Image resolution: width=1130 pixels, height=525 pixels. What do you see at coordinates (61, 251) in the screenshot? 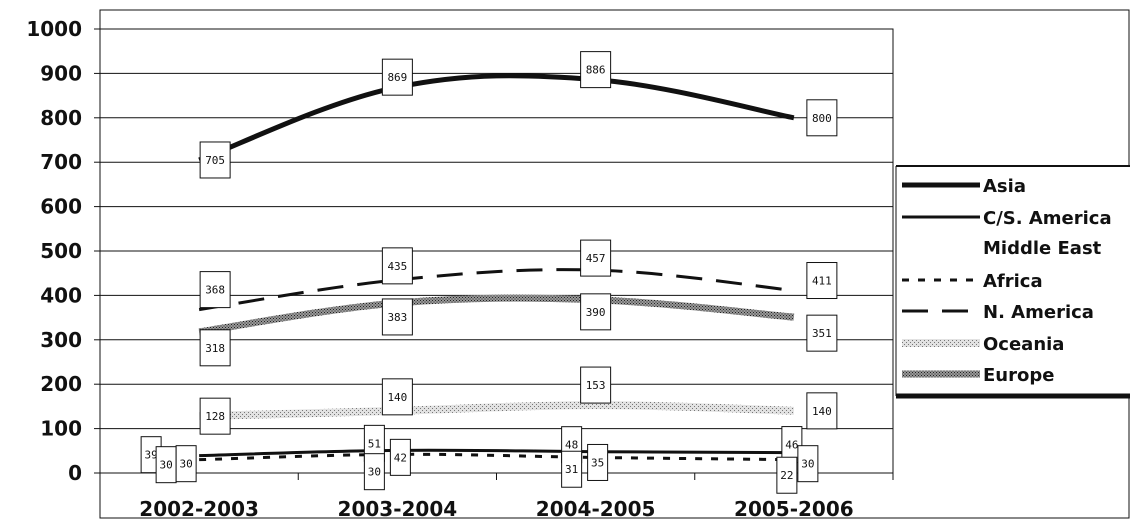
I see `y-tick-label-500: 500` at bounding box center [61, 251].